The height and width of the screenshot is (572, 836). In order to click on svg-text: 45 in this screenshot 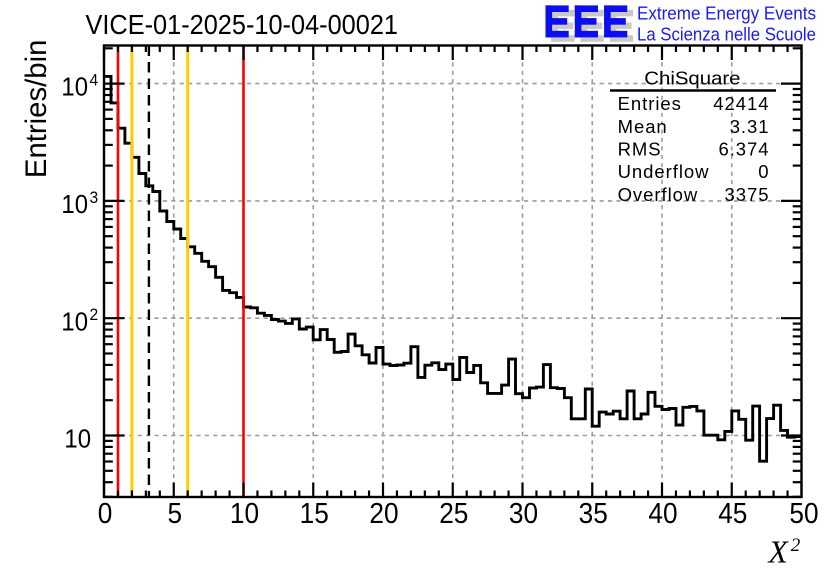, I will do `click(732, 513)`.